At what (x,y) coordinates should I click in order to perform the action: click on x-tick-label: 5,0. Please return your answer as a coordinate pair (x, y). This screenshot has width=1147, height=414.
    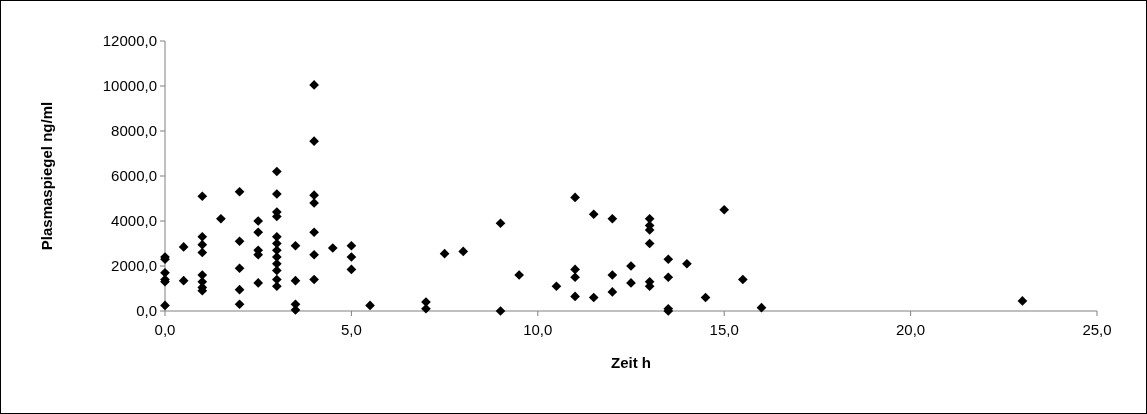
    Looking at the image, I should click on (351, 329).